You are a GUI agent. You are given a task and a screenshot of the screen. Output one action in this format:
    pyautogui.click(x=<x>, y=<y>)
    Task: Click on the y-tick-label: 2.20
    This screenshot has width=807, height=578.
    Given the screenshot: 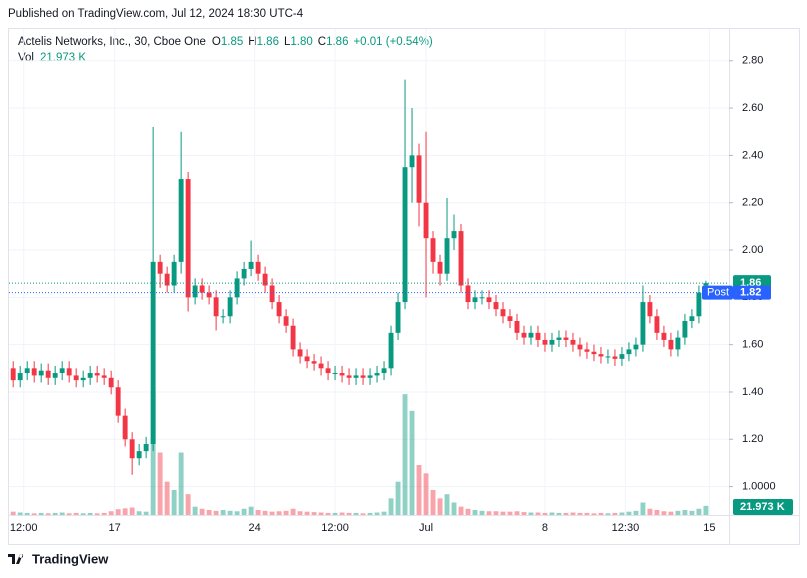 What is the action you would take?
    pyautogui.click(x=752, y=203)
    